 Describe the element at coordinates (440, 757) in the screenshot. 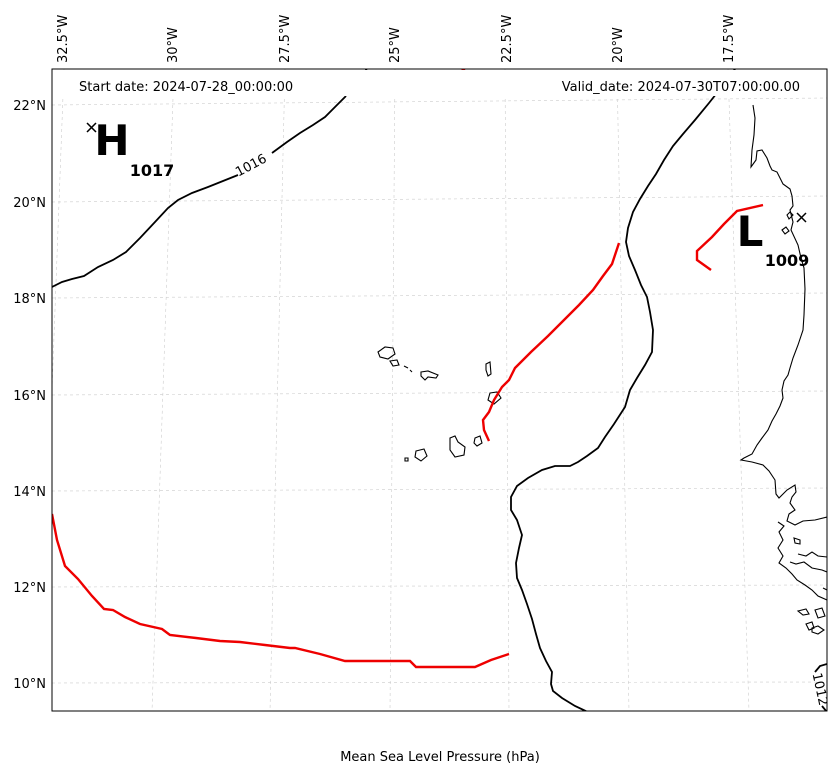

I see `map-caption: Mean Sea Level Pressure (hPa)` at that location.